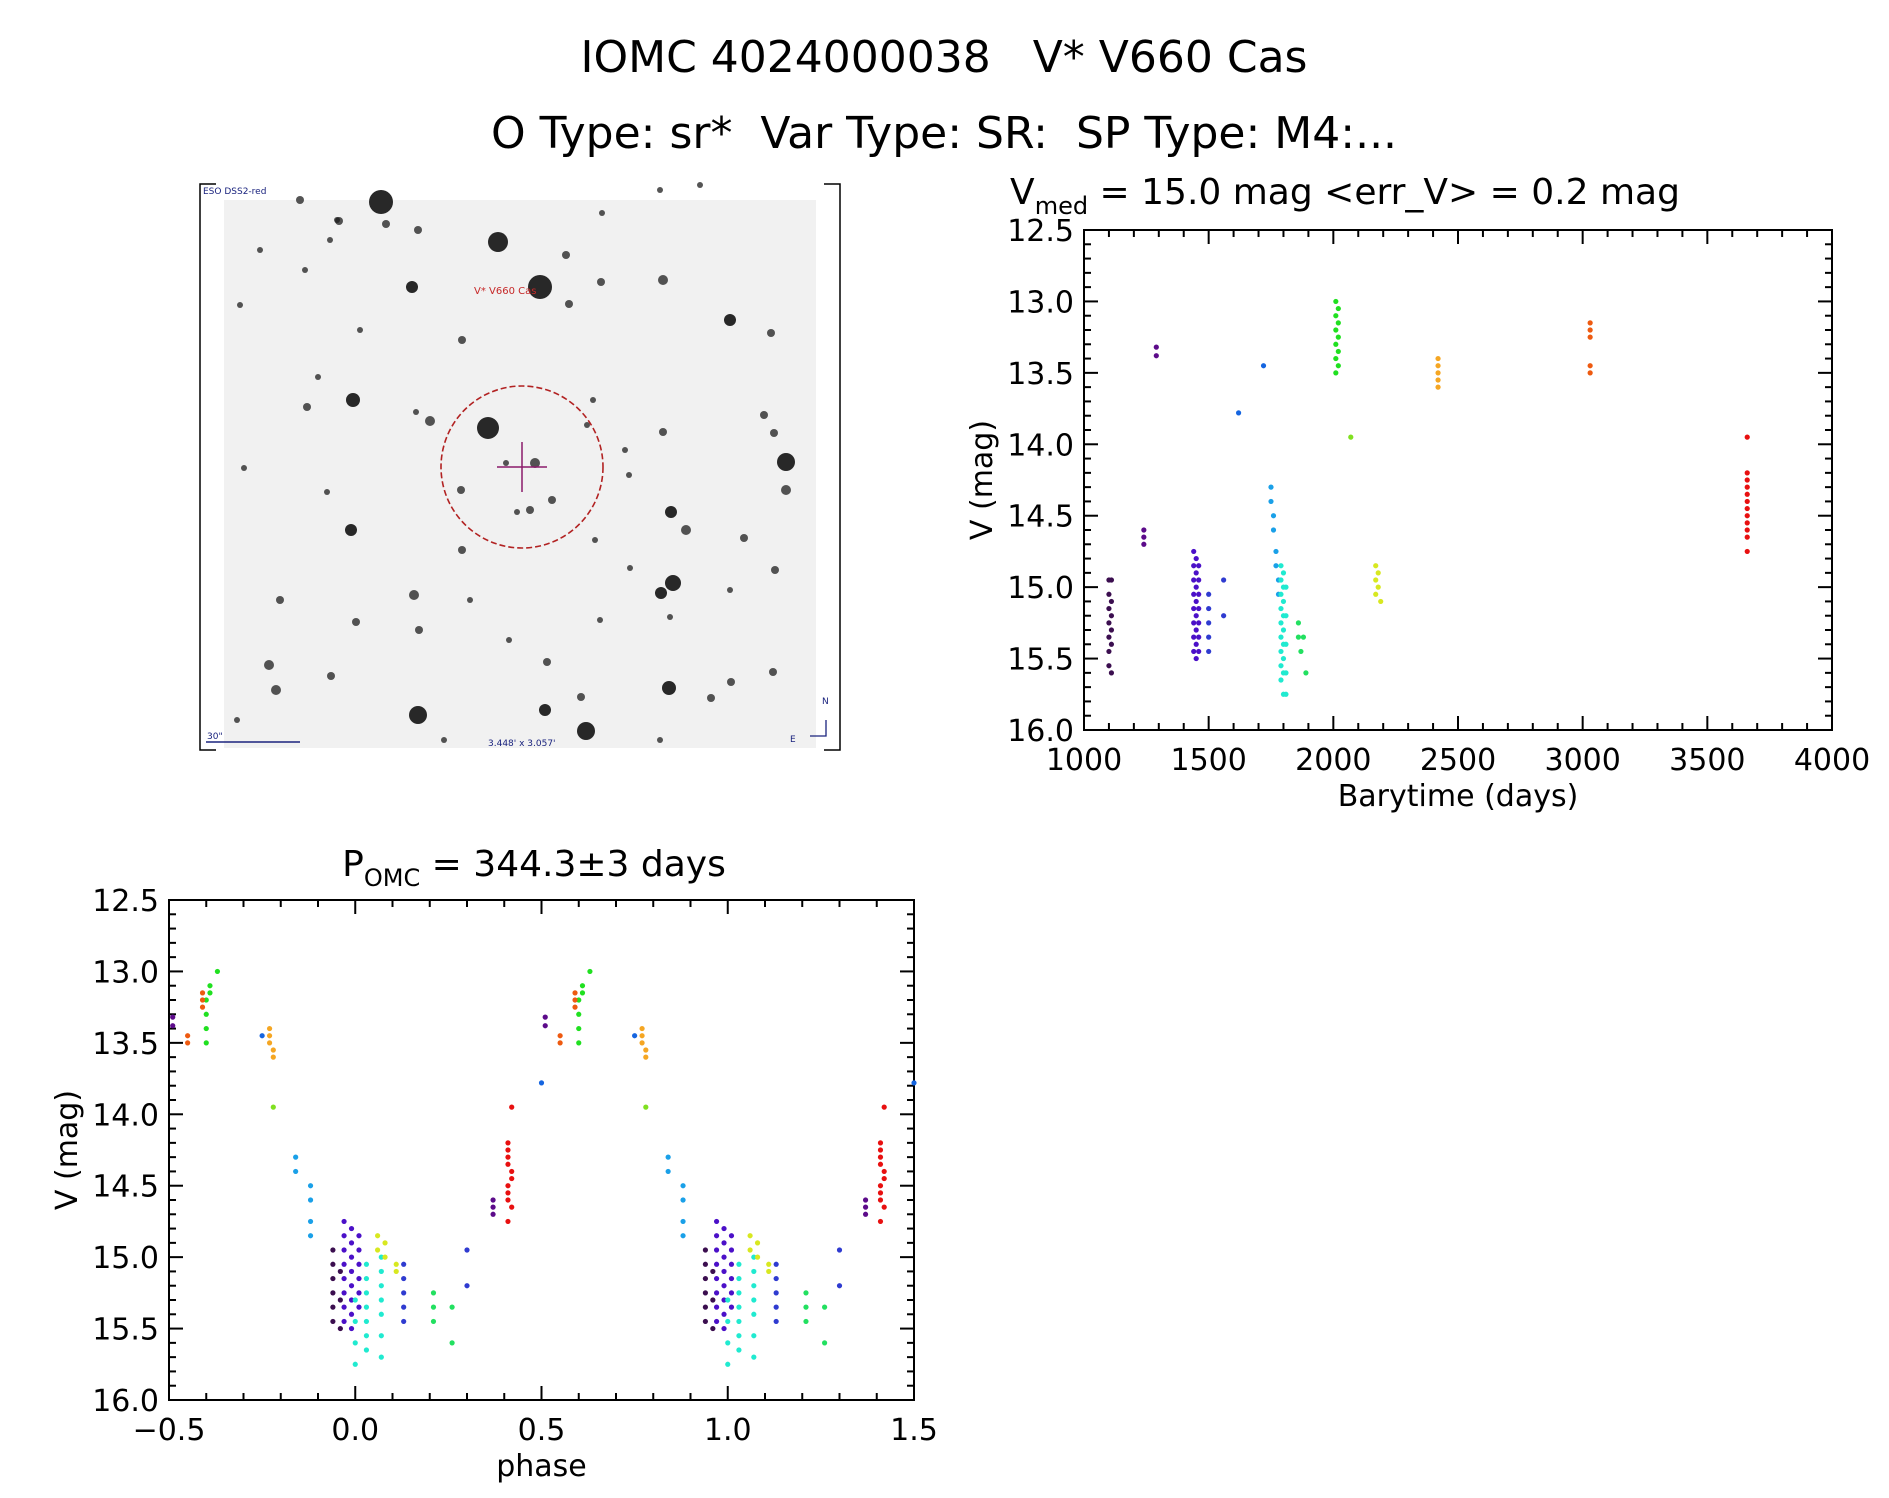  Describe the element at coordinates (234, 192) in the screenshot. I see `survey-label: ESO DSS2-red` at that location.